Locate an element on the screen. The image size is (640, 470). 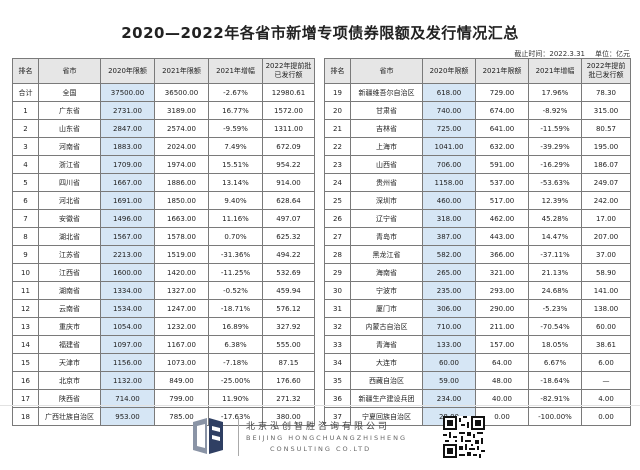
table-row: 33 青海省 133.00 157.00 18.05% 38.61 is located at coordinates (477, 344).